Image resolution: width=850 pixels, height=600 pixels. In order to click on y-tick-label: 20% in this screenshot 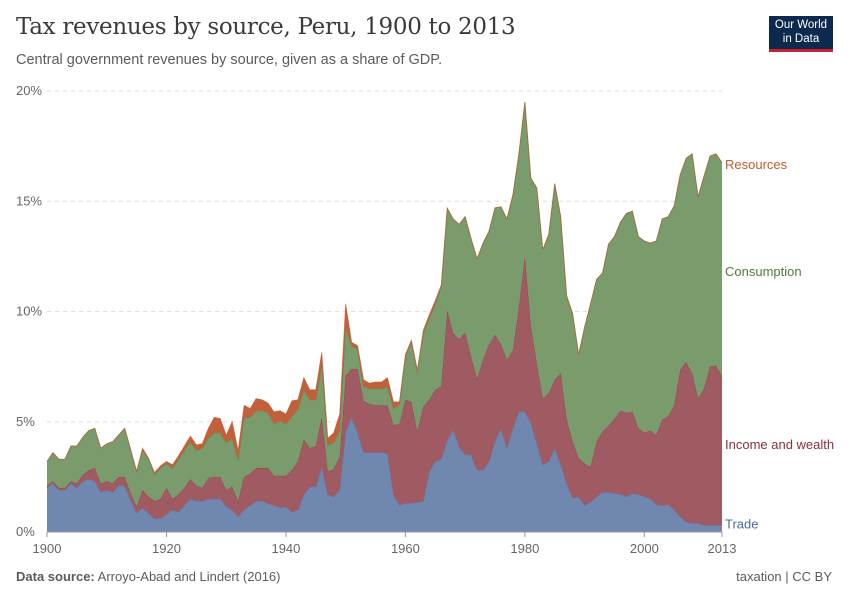, I will do `click(29, 90)`.